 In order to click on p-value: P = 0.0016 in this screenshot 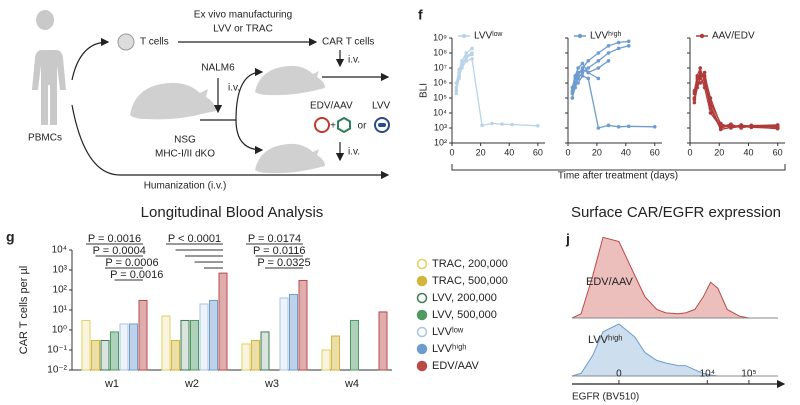, I will do `click(114, 239)`.